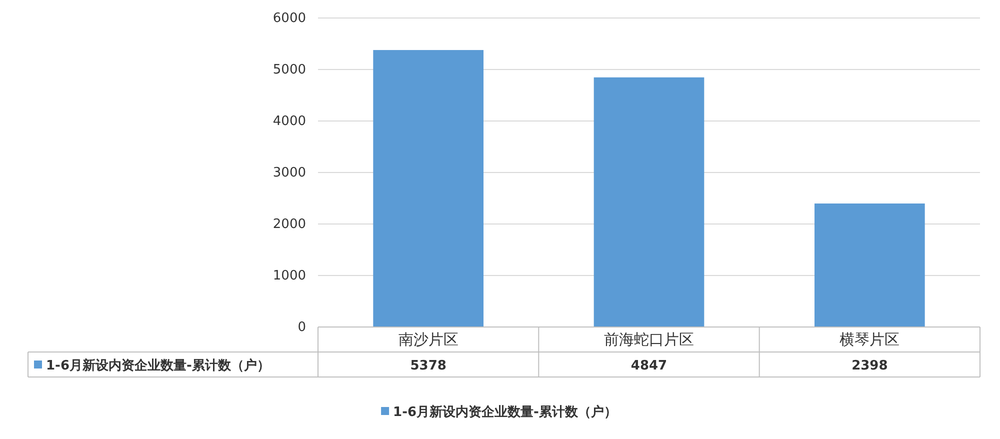 The image size is (1000, 439). Describe the element at coordinates (302, 328) in the screenshot. I see `y-tick-label: 0` at that location.